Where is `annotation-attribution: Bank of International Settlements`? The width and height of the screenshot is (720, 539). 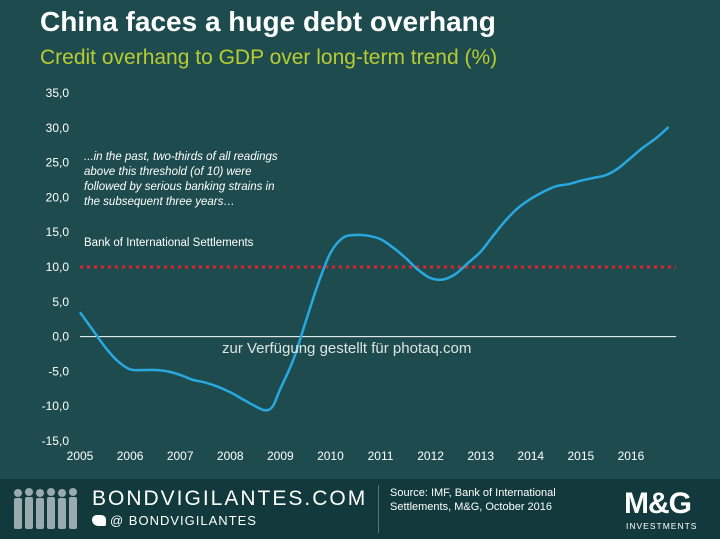 annotation-attribution: Bank of International Settlements is located at coordinates (169, 243).